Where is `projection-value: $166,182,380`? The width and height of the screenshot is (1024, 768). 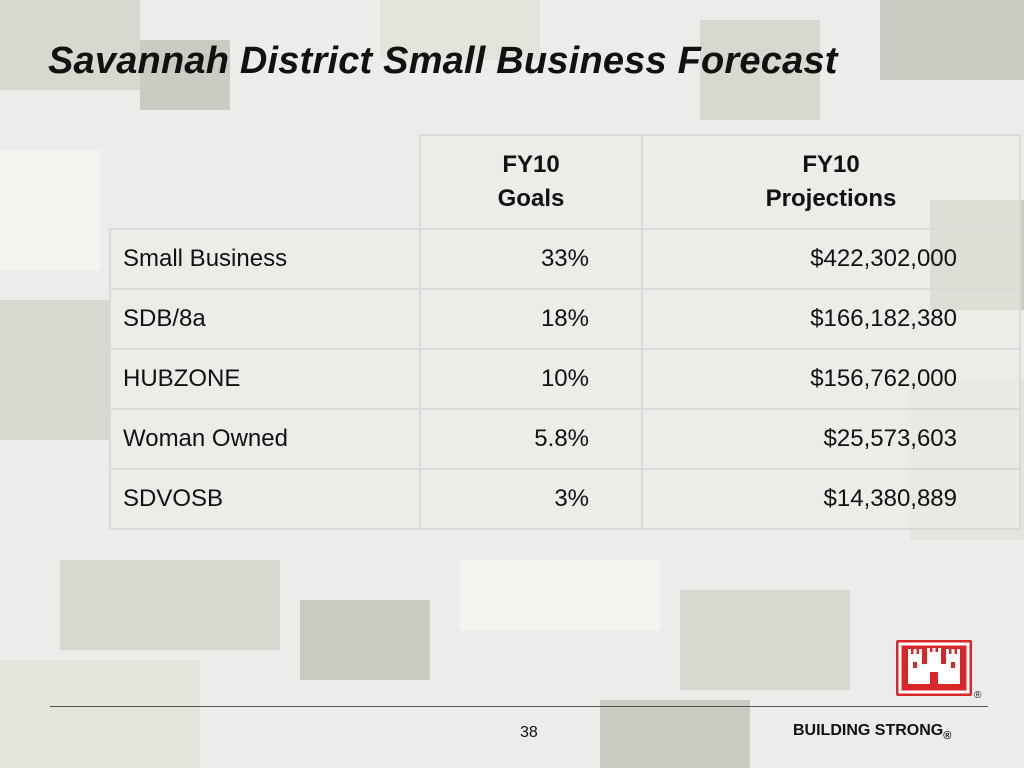
projection-value: $166,182,380 is located at coordinates (831, 319).